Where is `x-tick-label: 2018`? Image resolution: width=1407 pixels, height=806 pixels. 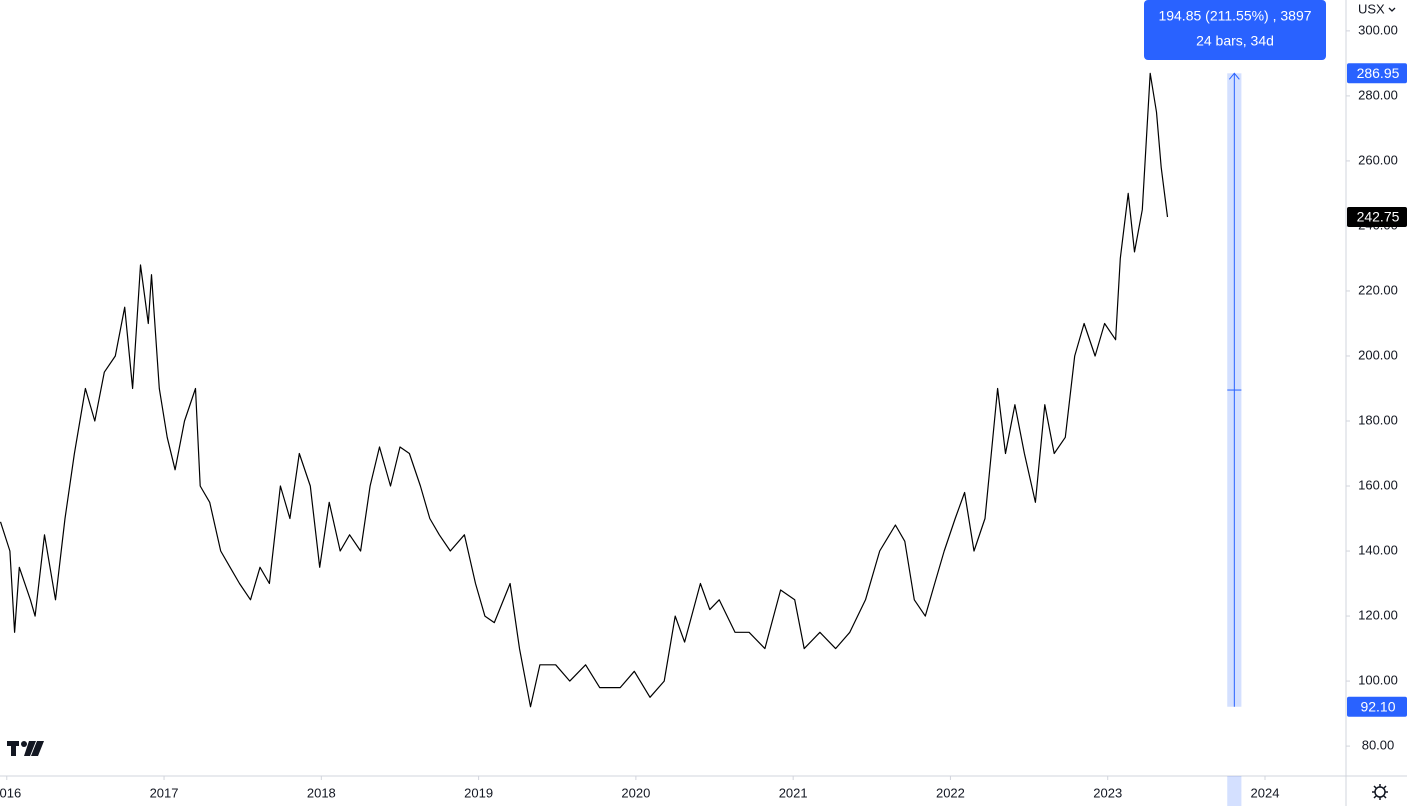 x-tick-label: 2018 is located at coordinates (321, 792).